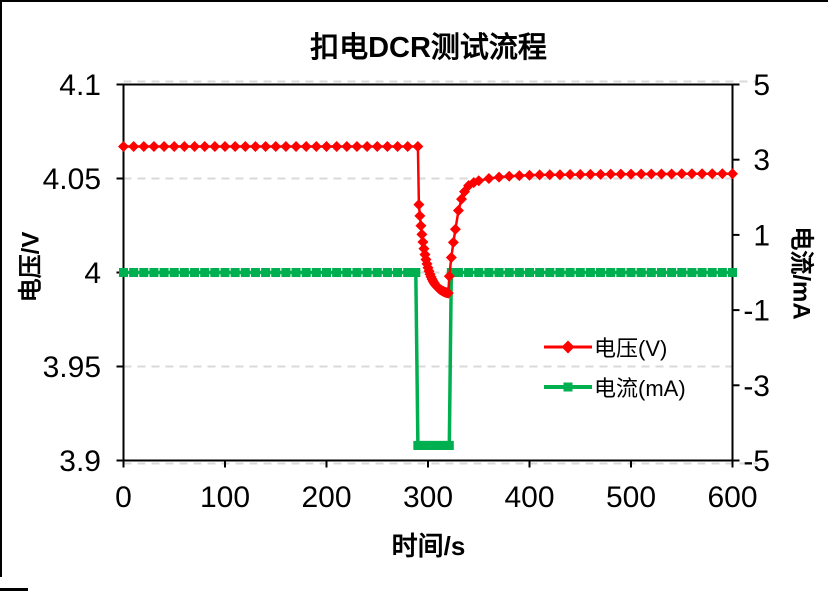  What do you see at coordinates (92, 273) in the screenshot?
I see `svg-text: 4` at bounding box center [92, 273].